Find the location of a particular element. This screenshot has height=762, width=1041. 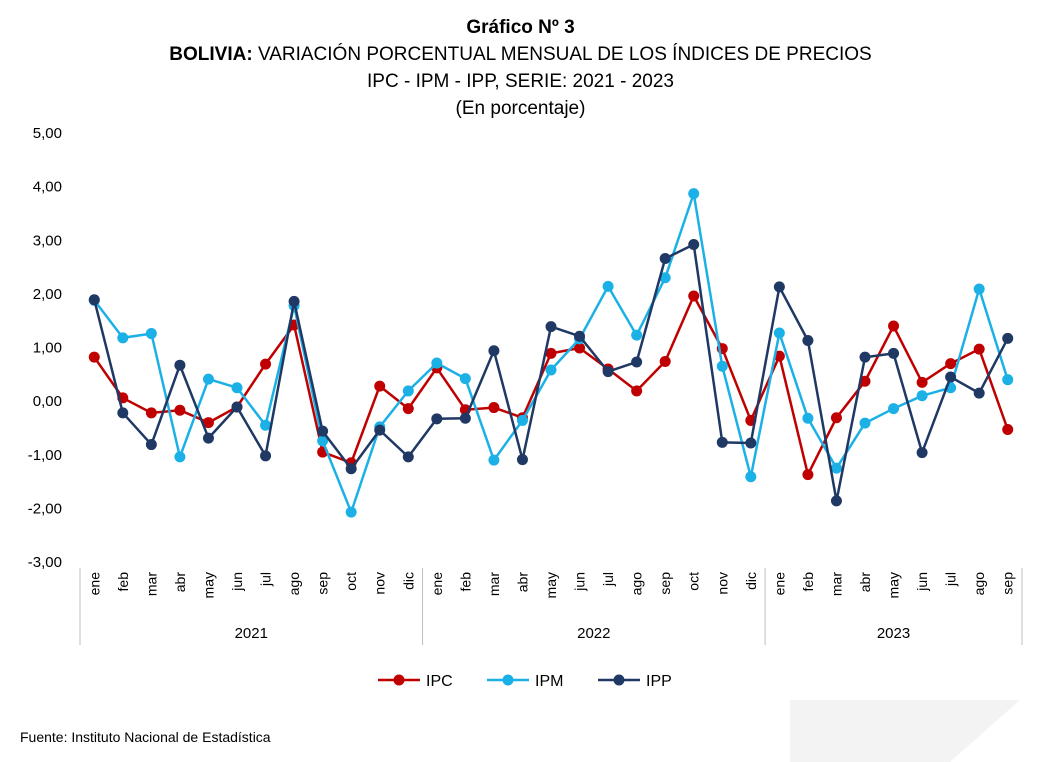

y-tick-label: 0,00 is located at coordinates (47, 401).